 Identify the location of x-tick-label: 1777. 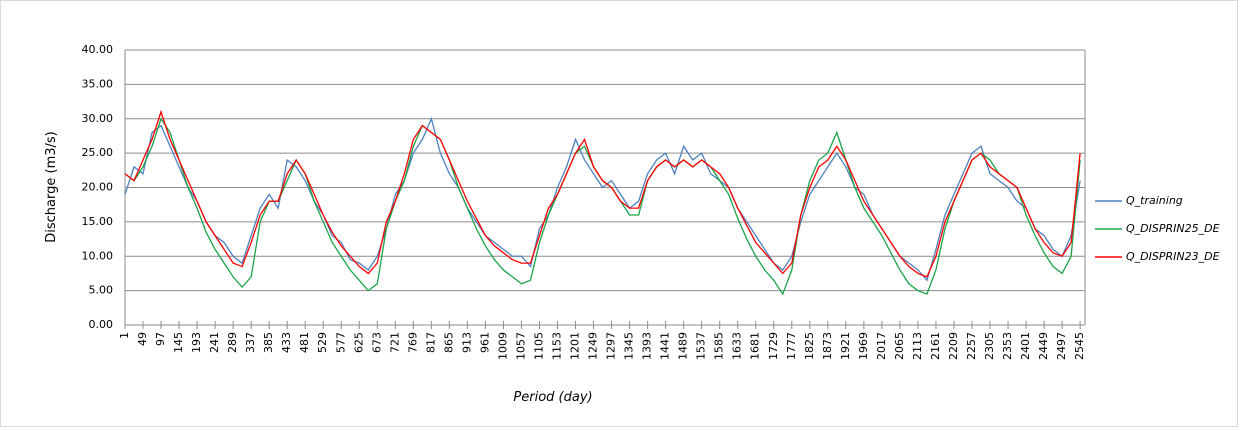
(791, 346).